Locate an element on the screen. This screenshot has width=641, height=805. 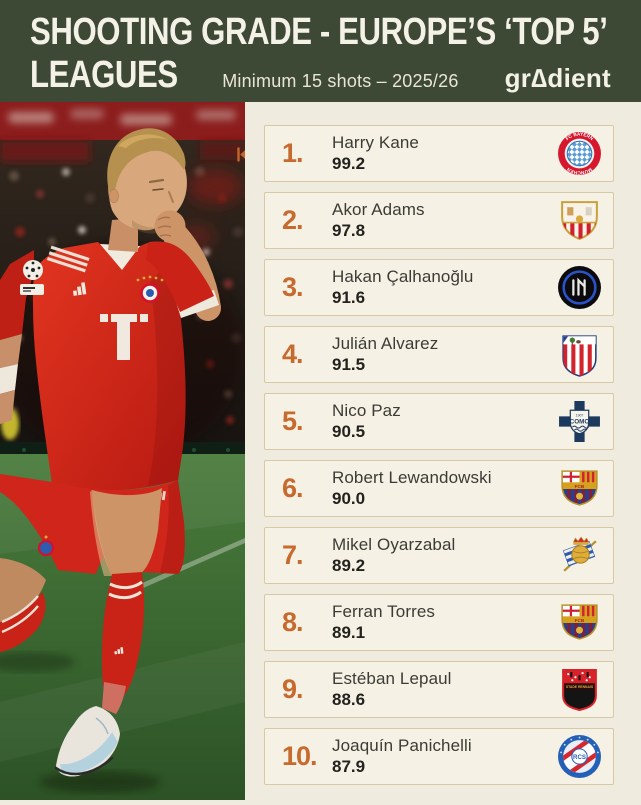
list-item-rank-8: 8. Ferran Torres 89.1 is located at coordinates (439, 622).